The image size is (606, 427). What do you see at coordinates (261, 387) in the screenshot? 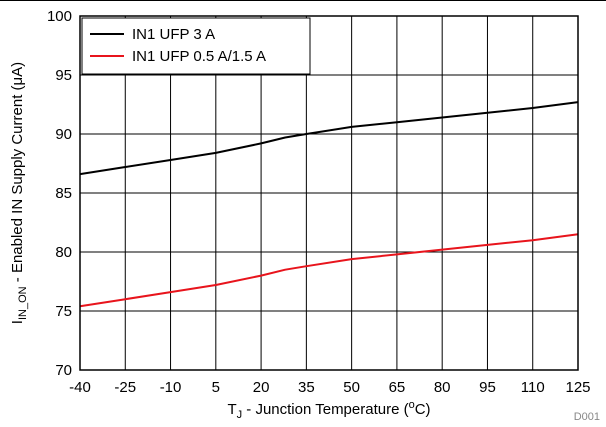
I see `x-tick-label: 20` at bounding box center [261, 387].